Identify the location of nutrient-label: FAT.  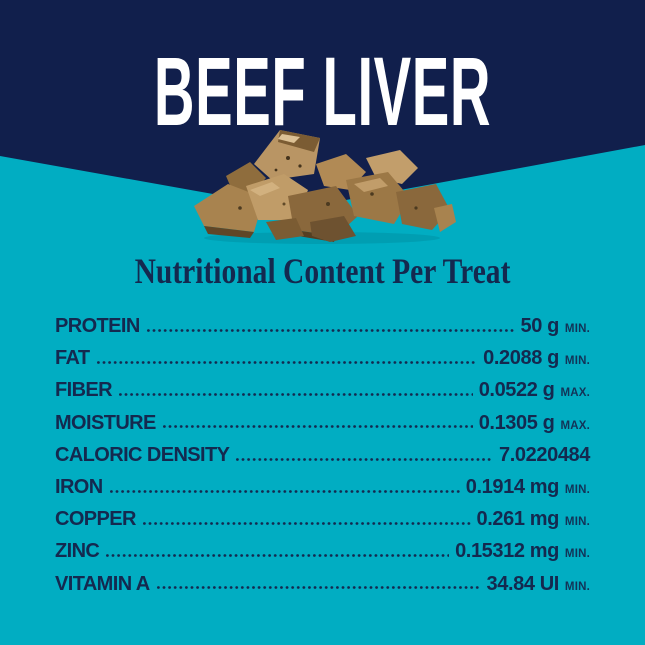
(72, 358).